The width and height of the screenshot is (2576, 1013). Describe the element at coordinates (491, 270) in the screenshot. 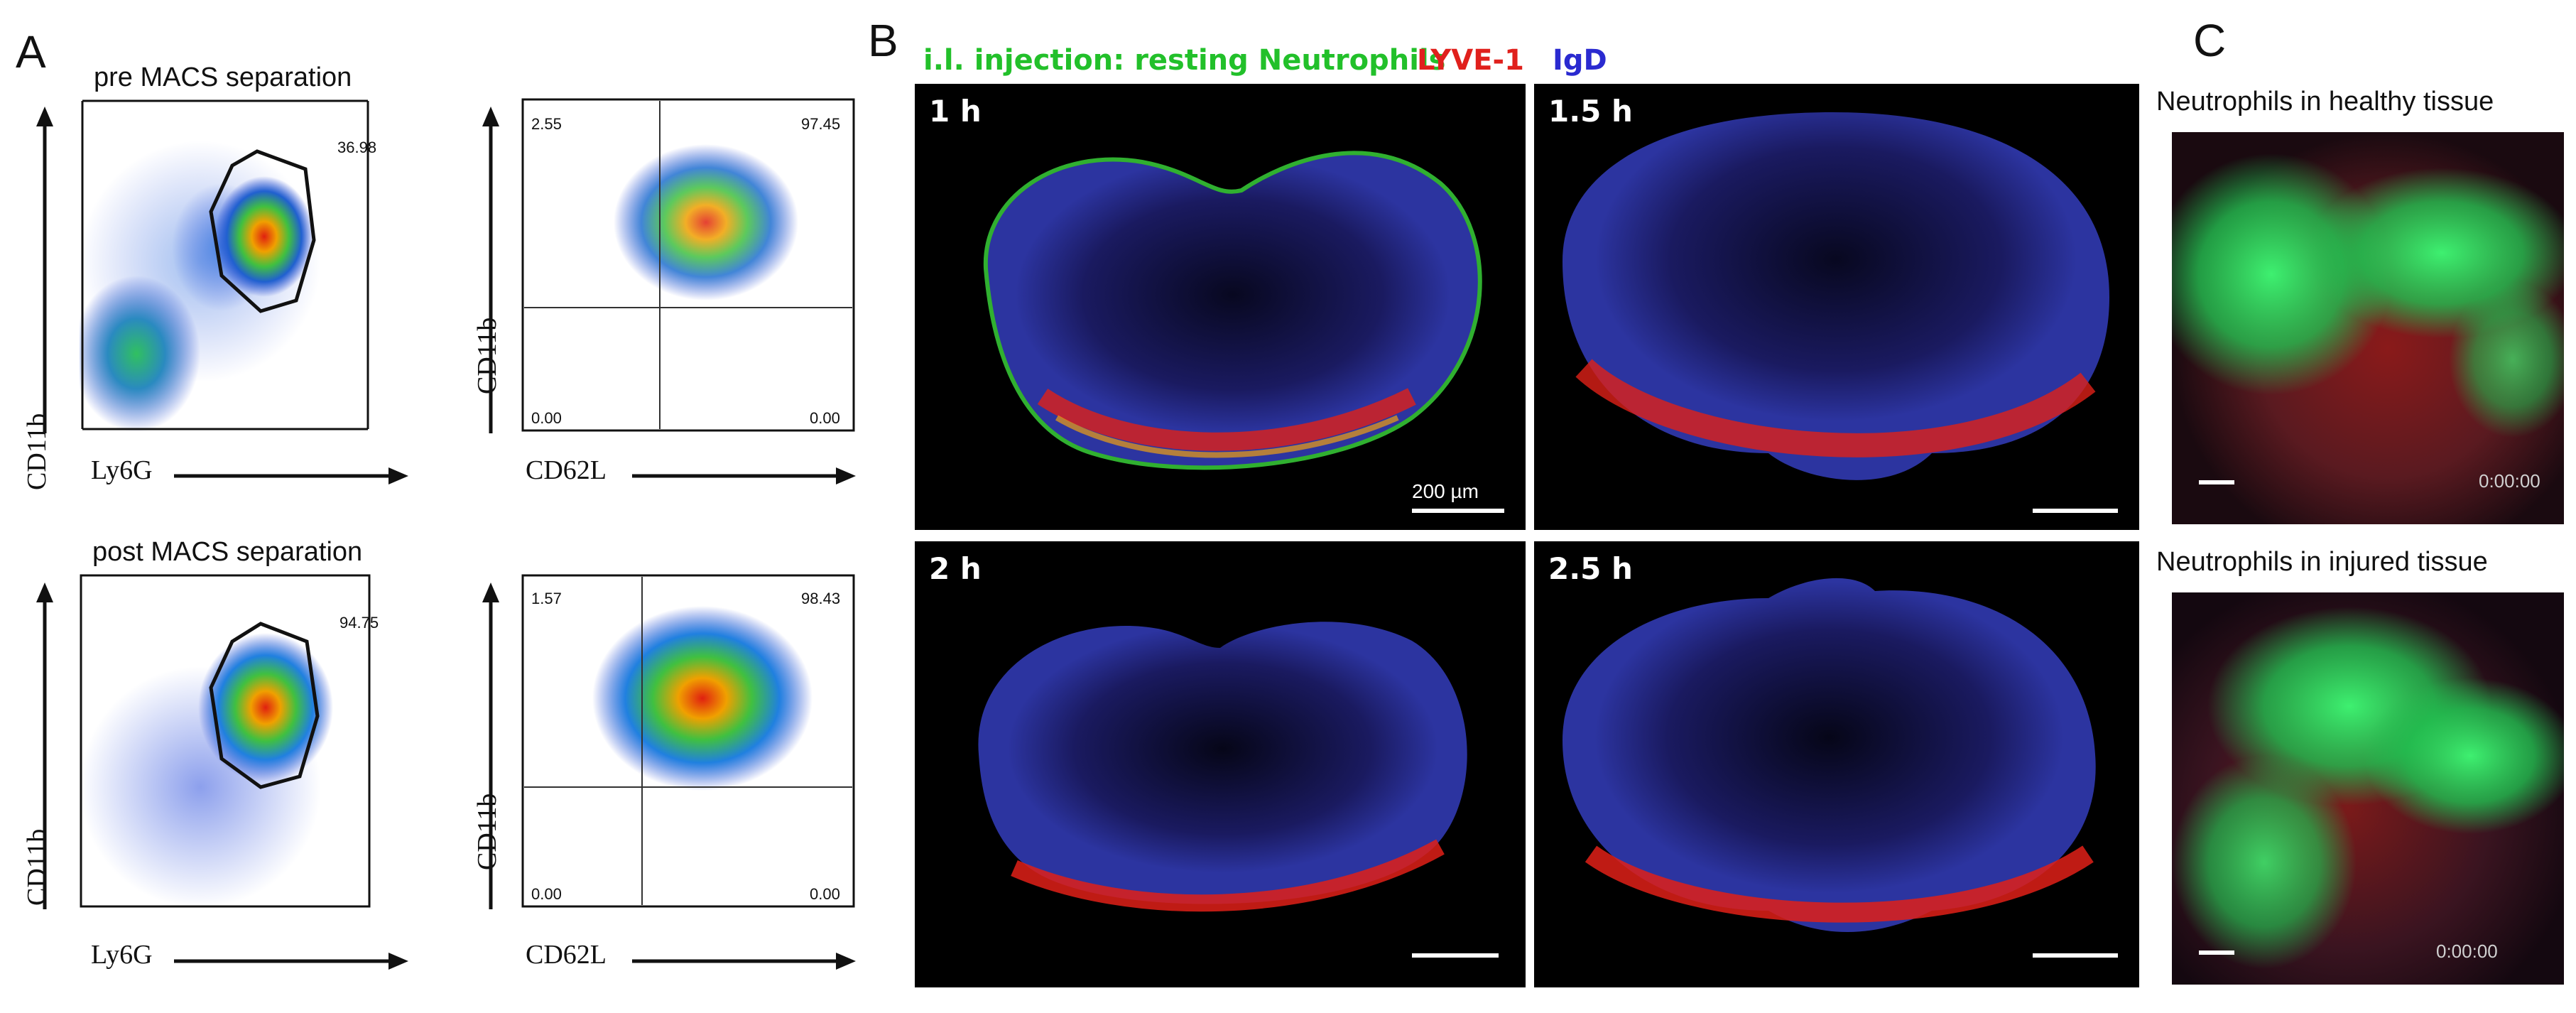

I see `pre-quad-y-arrow` at that location.